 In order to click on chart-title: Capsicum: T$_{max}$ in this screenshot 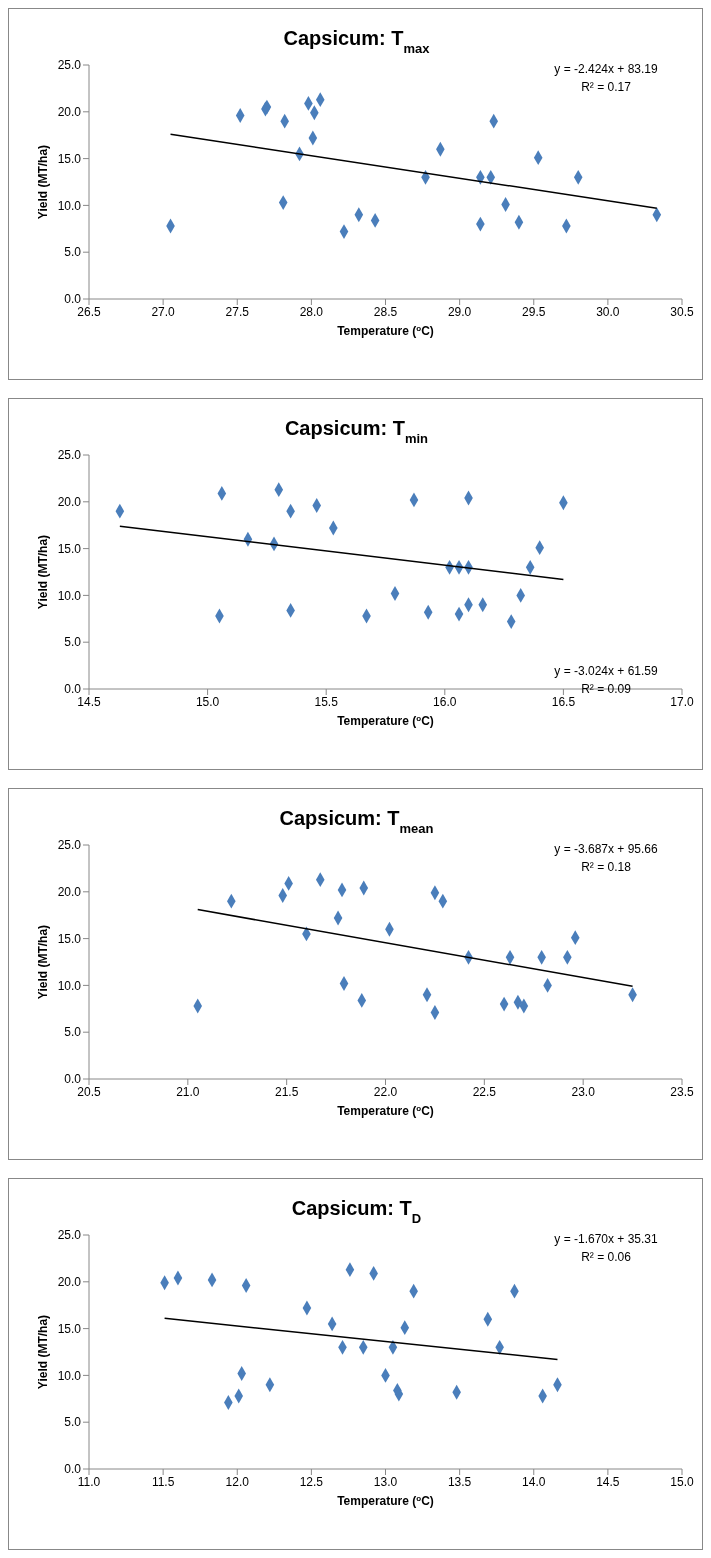, I will do `click(357, 41)`.